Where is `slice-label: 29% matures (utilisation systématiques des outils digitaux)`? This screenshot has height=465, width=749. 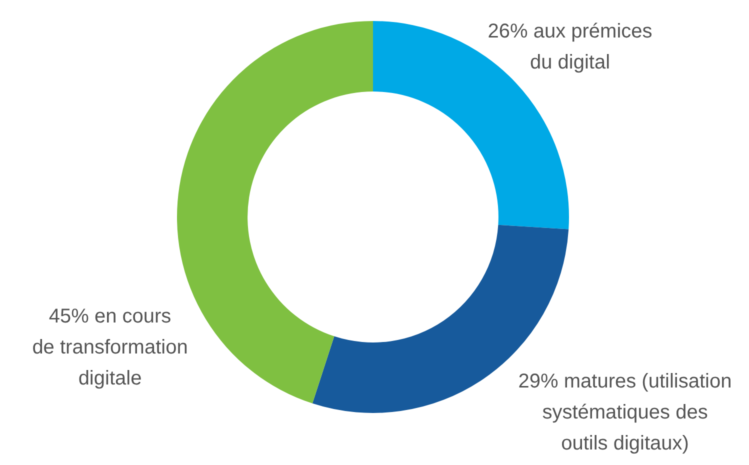 slice-label: 29% matures (utilisation systématiques des outils digitaux) is located at coordinates (625, 412).